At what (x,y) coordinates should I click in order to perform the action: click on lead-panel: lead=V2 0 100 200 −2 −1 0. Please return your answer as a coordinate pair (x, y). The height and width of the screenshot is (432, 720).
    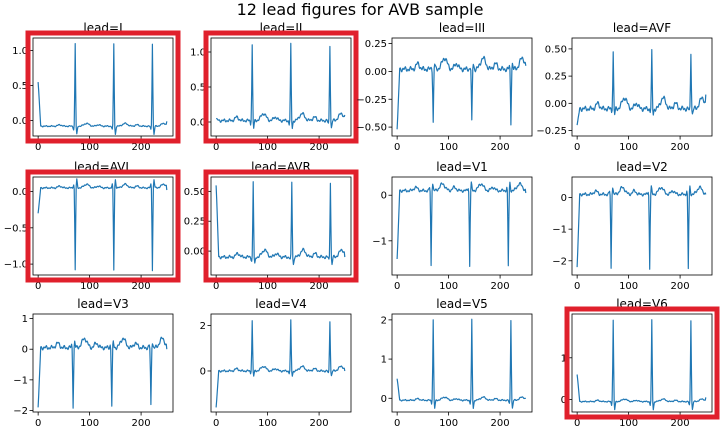
    Looking at the image, I should click on (632, 226).